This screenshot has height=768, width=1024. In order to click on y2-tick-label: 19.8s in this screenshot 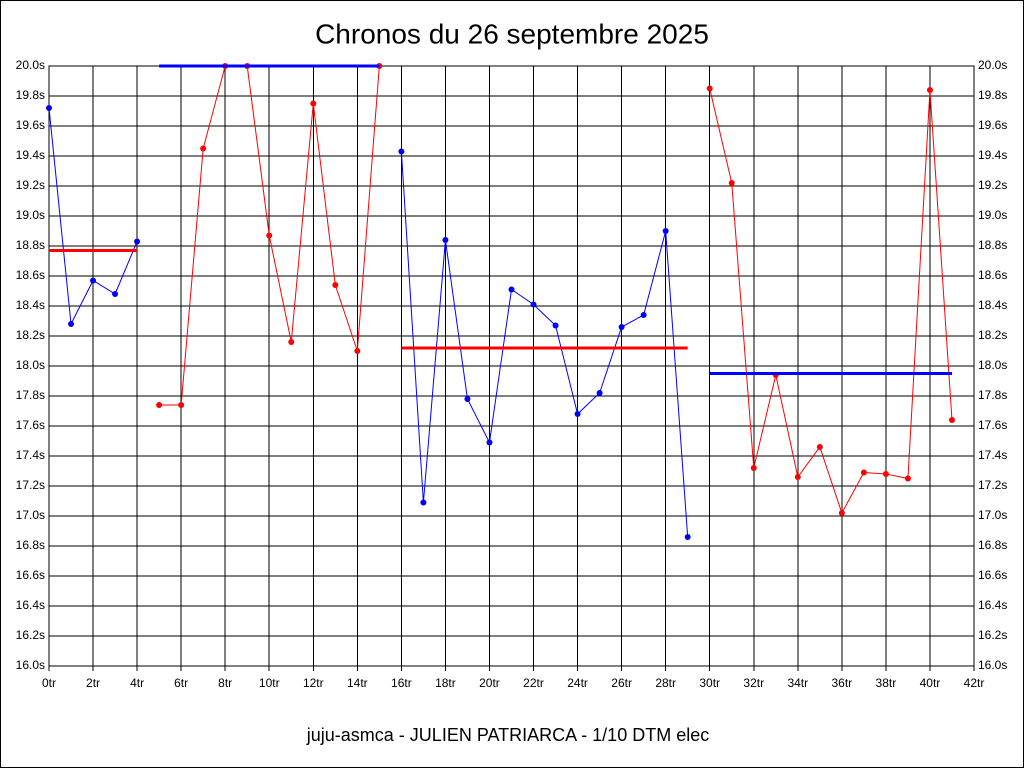, I will do `click(992, 95)`.